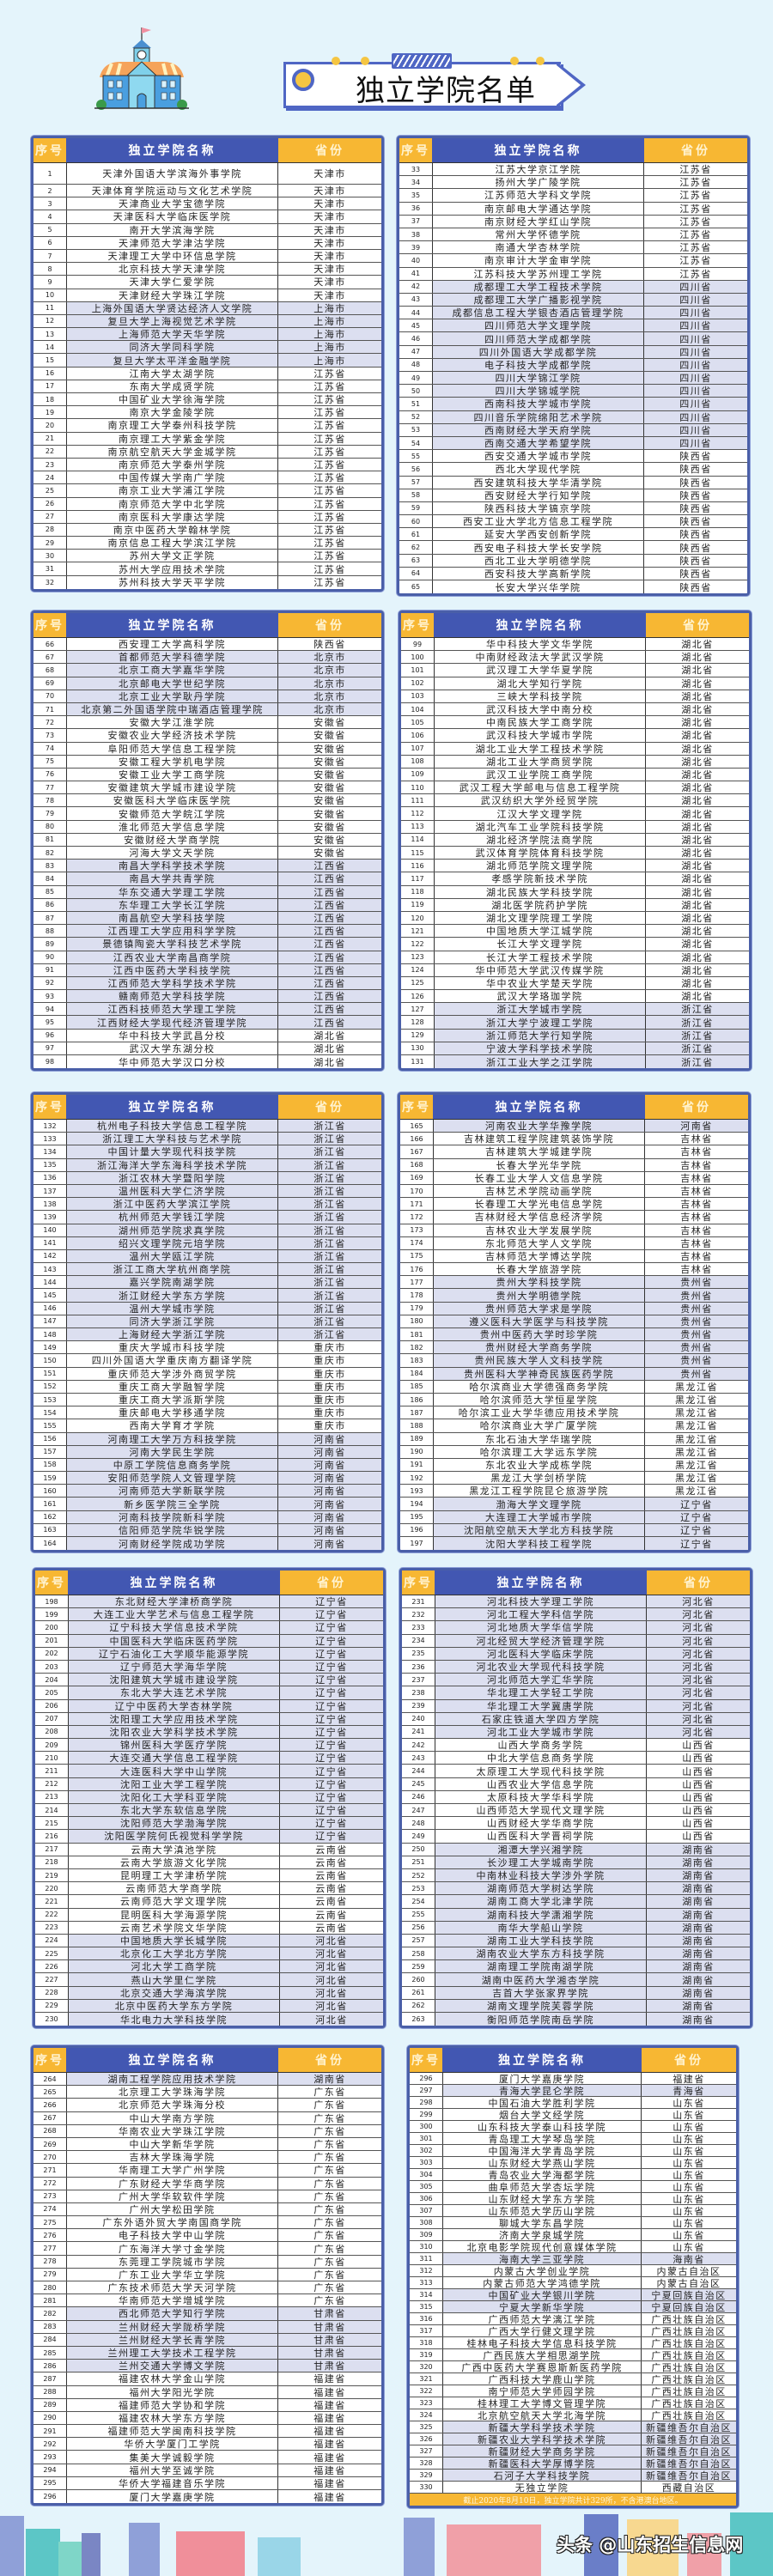 The image size is (773, 2576). I want to click on province: 河南省, so click(329, 1544).